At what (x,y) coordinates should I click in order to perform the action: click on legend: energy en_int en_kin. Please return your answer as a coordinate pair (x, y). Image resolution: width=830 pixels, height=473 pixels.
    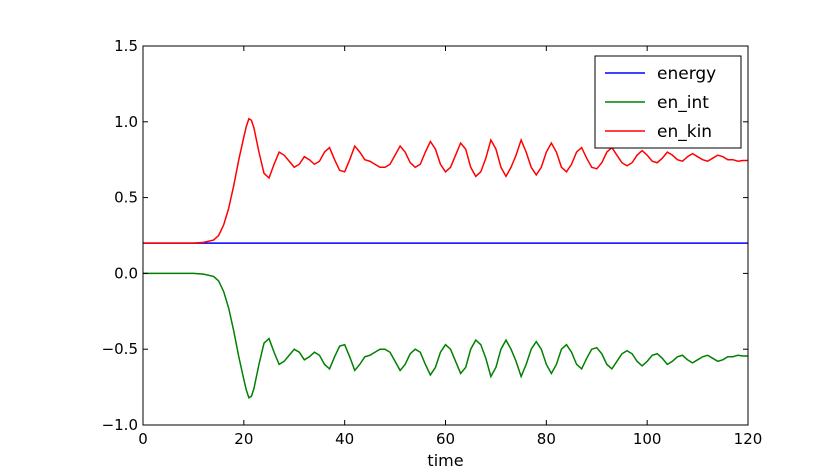
    Looking at the image, I should click on (668, 102).